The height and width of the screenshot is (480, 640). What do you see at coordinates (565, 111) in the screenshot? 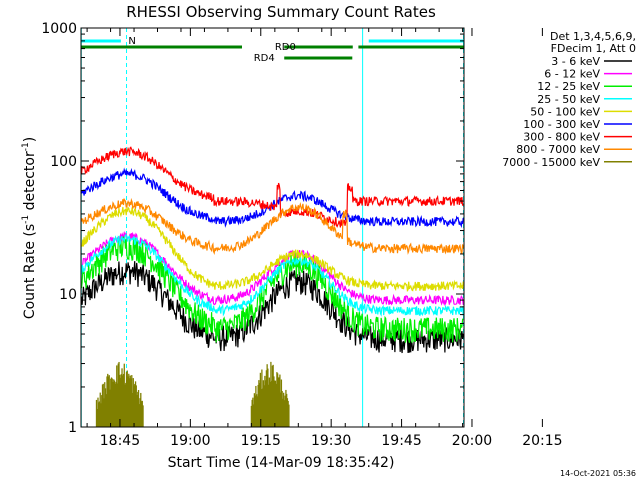
I see `legend-entry-label: 50 - 100 keV` at bounding box center [565, 111].